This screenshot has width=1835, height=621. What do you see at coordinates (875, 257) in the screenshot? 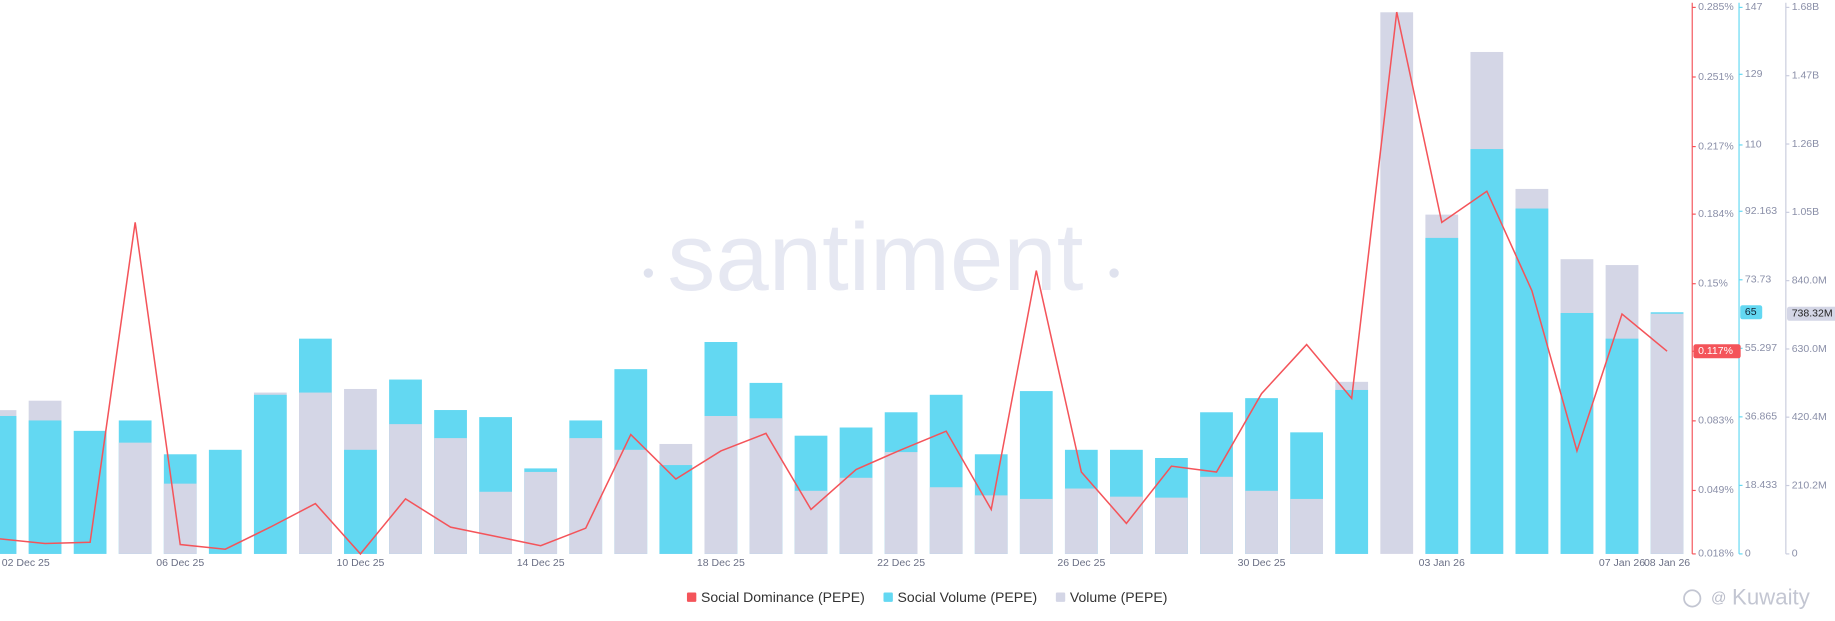
I see `watermark-text: santiment` at bounding box center [875, 257].